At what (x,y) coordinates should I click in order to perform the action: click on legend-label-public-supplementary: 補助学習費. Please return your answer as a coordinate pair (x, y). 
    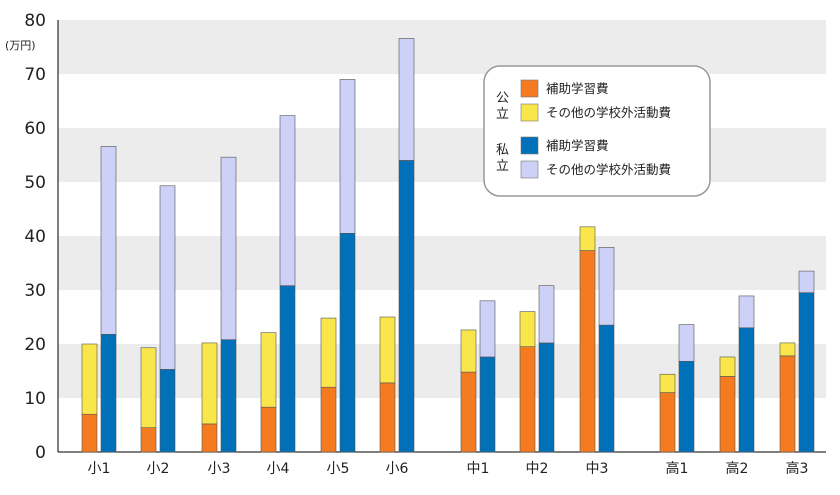
    Looking at the image, I should click on (577, 88).